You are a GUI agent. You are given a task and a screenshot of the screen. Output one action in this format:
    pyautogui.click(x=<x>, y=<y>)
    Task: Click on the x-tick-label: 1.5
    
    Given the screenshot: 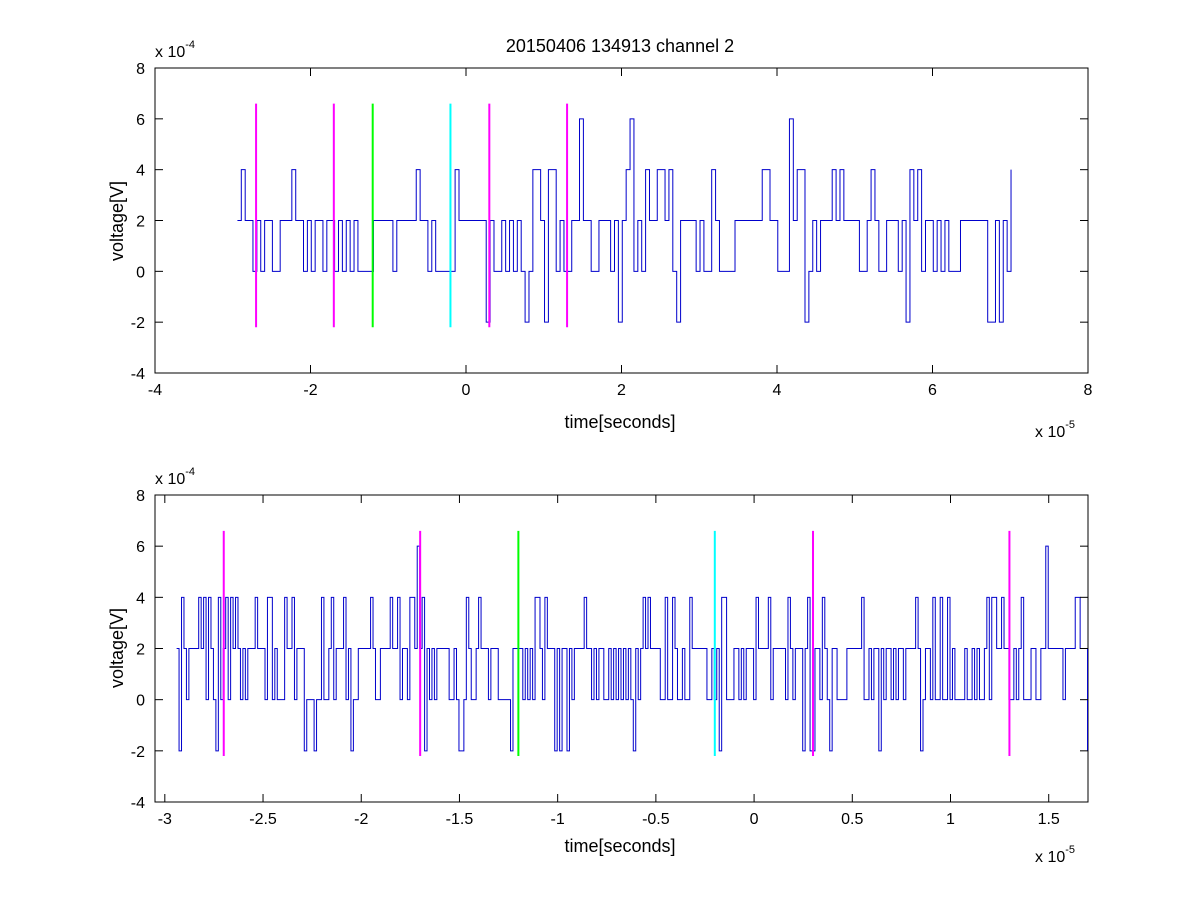 What is the action you would take?
    pyautogui.click(x=1049, y=819)
    